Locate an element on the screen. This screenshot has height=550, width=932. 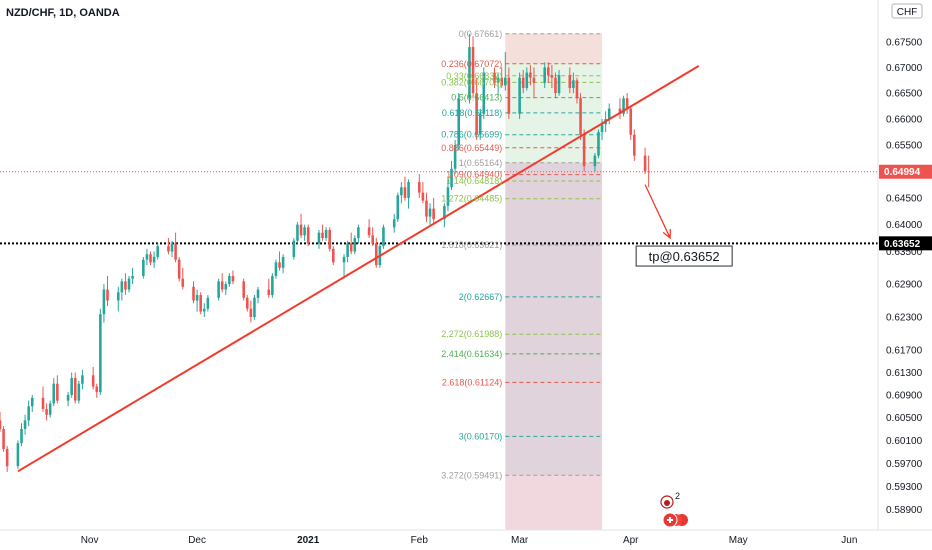
fib-price: 0.60170 is located at coordinates (483, 436).